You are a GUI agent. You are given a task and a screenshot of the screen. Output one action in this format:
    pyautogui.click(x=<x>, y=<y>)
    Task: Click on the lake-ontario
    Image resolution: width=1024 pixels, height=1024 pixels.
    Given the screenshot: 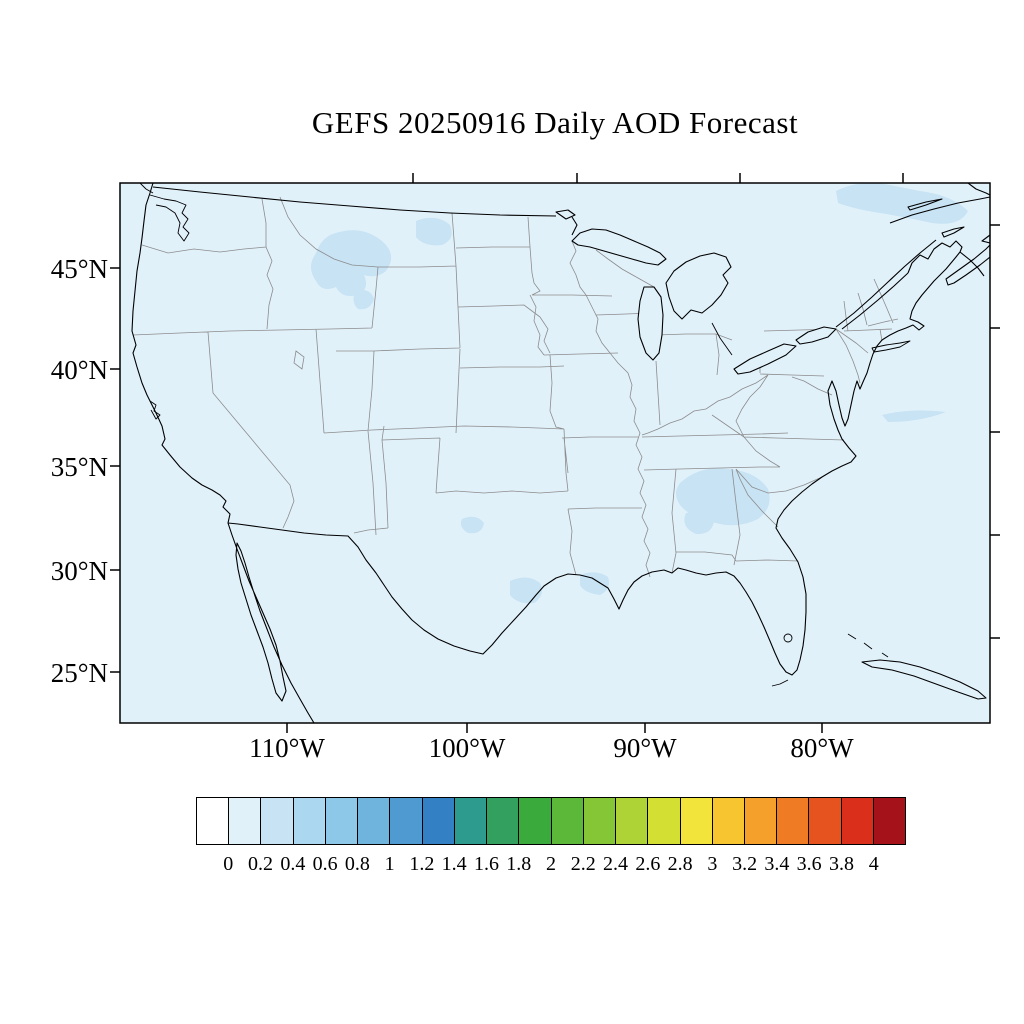 What is the action you would take?
    pyautogui.click(x=816, y=335)
    